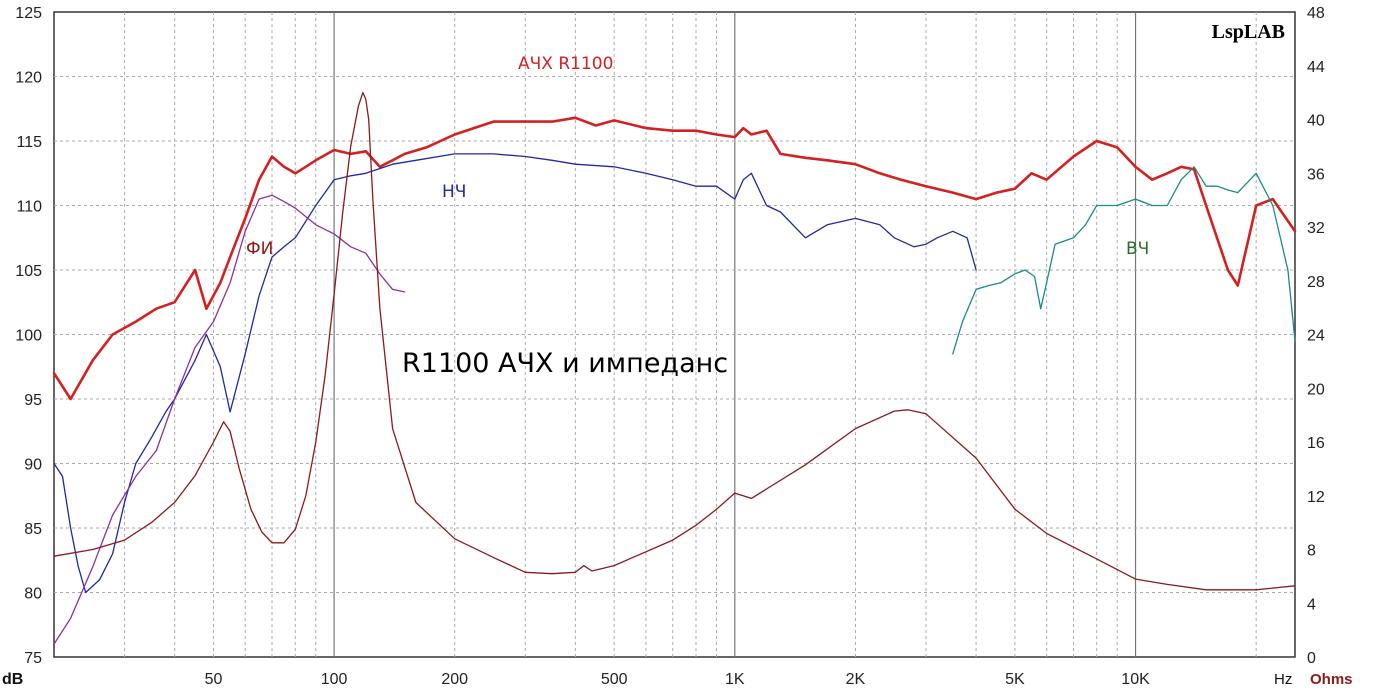 The image size is (1378, 692). Describe the element at coordinates (856, 679) in the screenshot. I see `x-tick-label: 2K` at that location.